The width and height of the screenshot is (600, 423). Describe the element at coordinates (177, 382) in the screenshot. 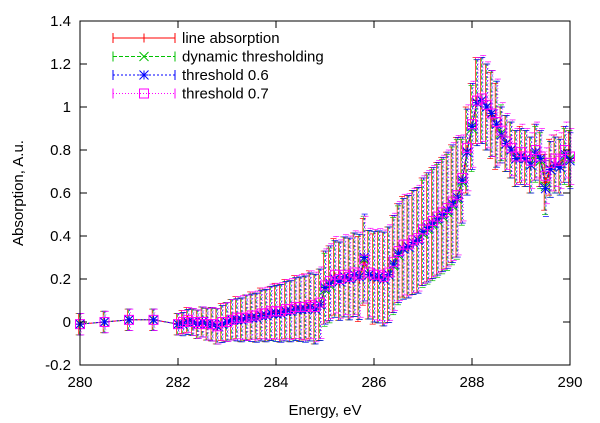

I see `x-tick-label: 282` at that location.